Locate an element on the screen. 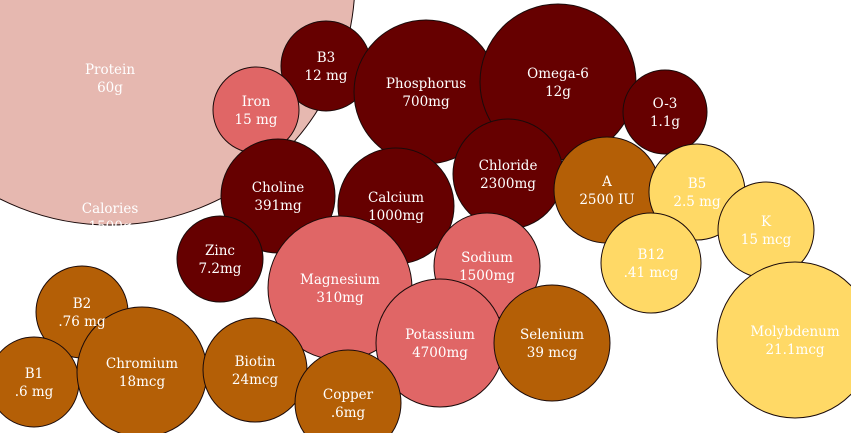  bubble-value-a: 2500 IU is located at coordinates (606, 200).